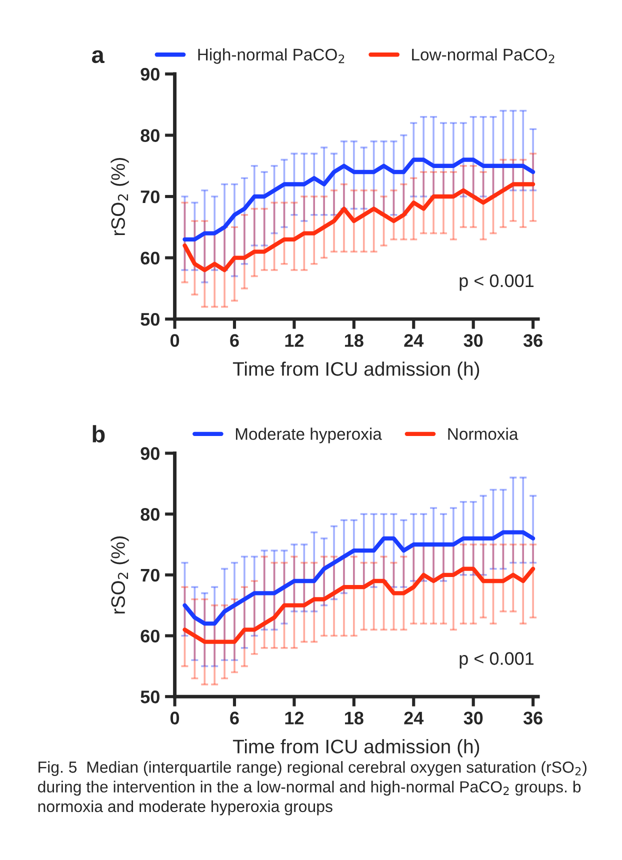 The image size is (622, 860). What do you see at coordinates (312, 788) in the screenshot?
I see `text: Fig. 5 Median (interquartile range) regional cerebral oxygen saturation (rSO$_{2}$) during the intervention in the a low-normal and high-normal PaCO$_{2}$ groups. b normoxia and moderate hyperoxia groups` at bounding box center [312, 788].